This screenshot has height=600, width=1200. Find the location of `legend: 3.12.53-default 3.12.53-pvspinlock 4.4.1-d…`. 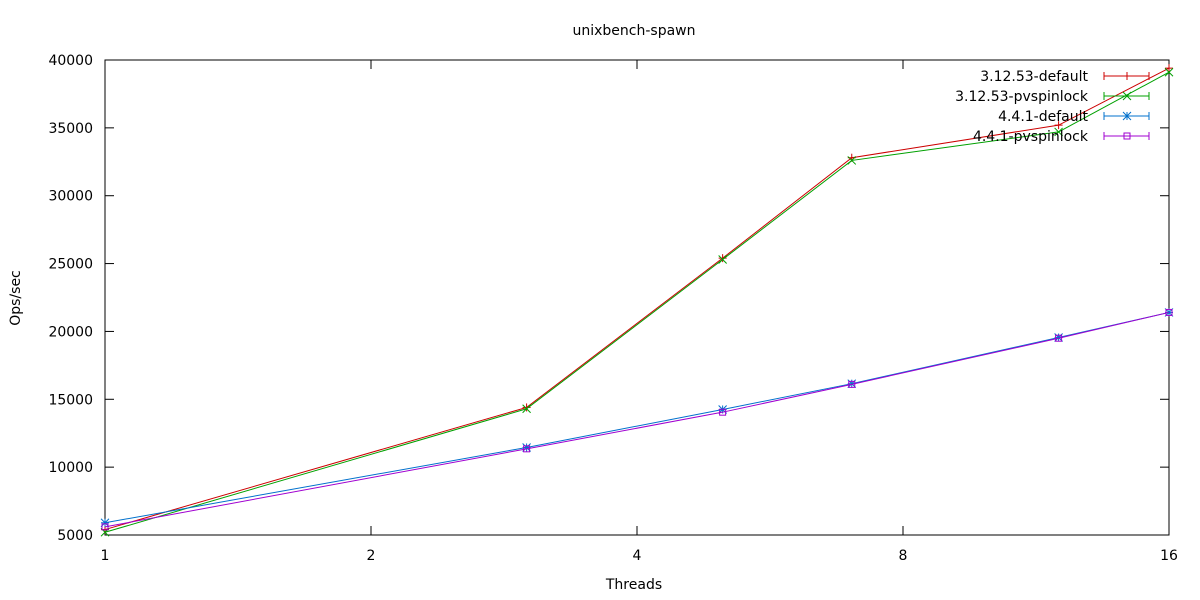

legend: 3.12.53-default 3.12.53-pvspinlock 4.4.1-d… is located at coordinates (1052, 107).